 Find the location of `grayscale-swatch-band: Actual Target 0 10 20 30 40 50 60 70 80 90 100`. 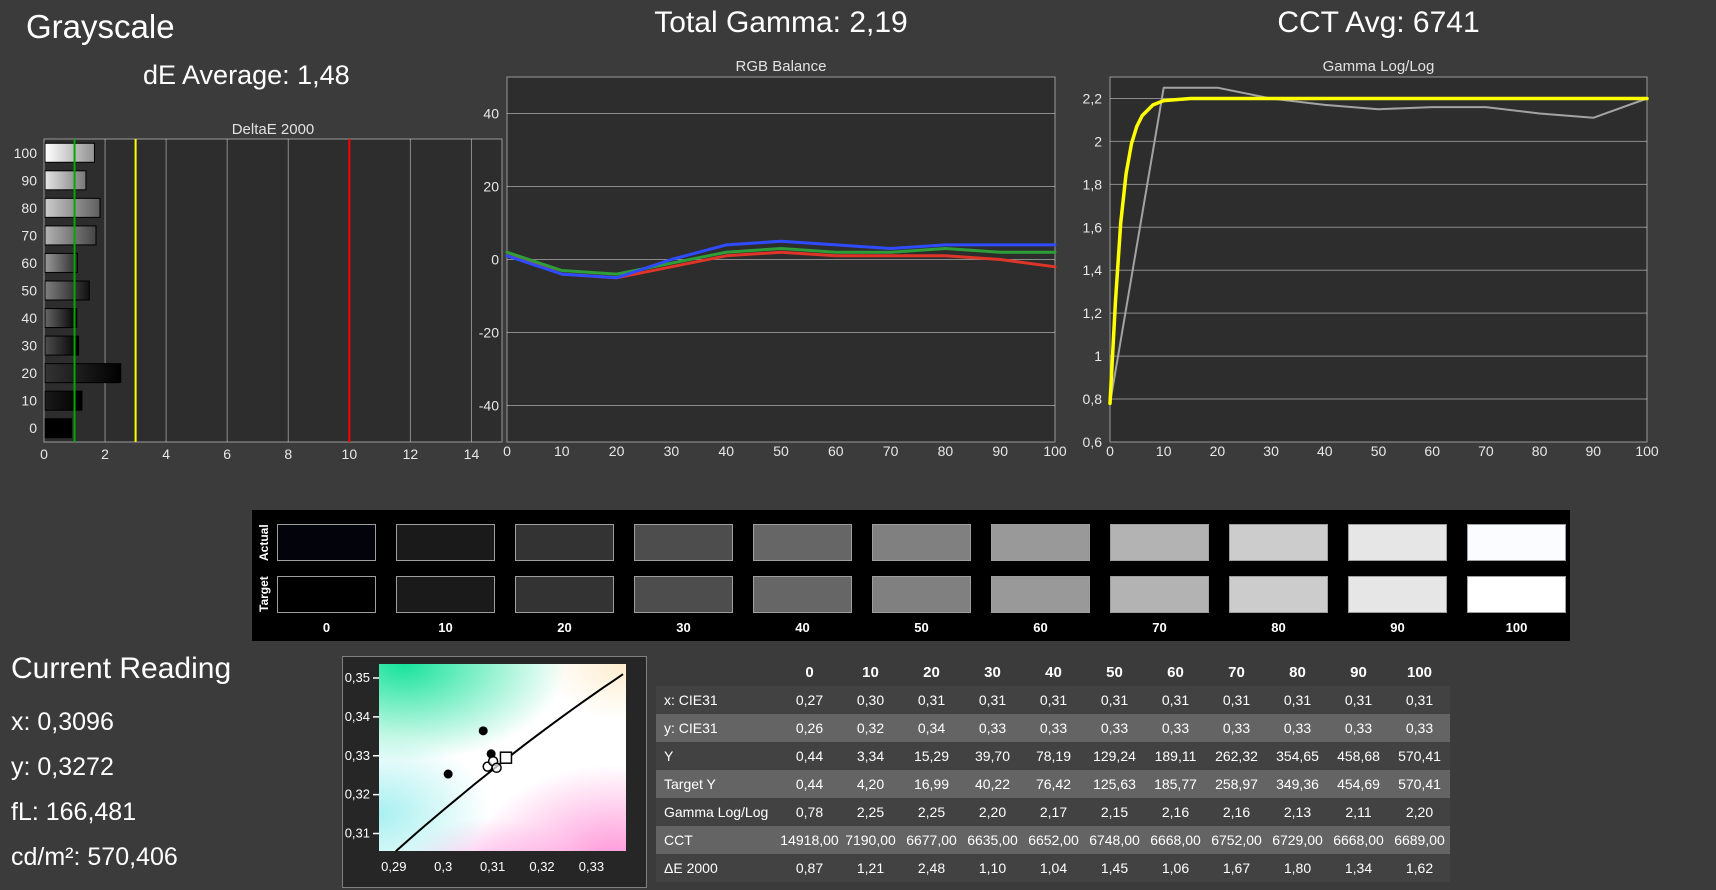

grayscale-swatch-band: Actual Target 0 10 20 30 40 50 60 70 80 90 100 is located at coordinates (911, 575).